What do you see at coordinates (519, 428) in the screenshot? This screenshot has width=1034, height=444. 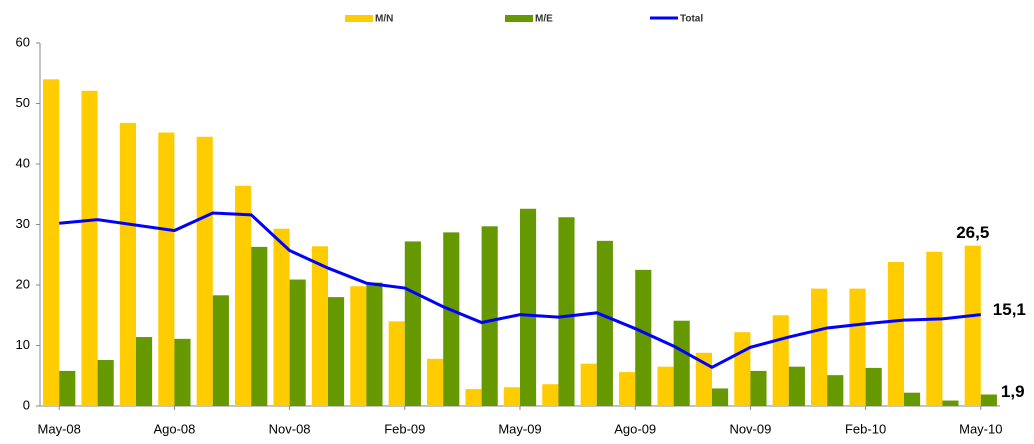 I see `x-tick-label: May-09` at bounding box center [519, 428].